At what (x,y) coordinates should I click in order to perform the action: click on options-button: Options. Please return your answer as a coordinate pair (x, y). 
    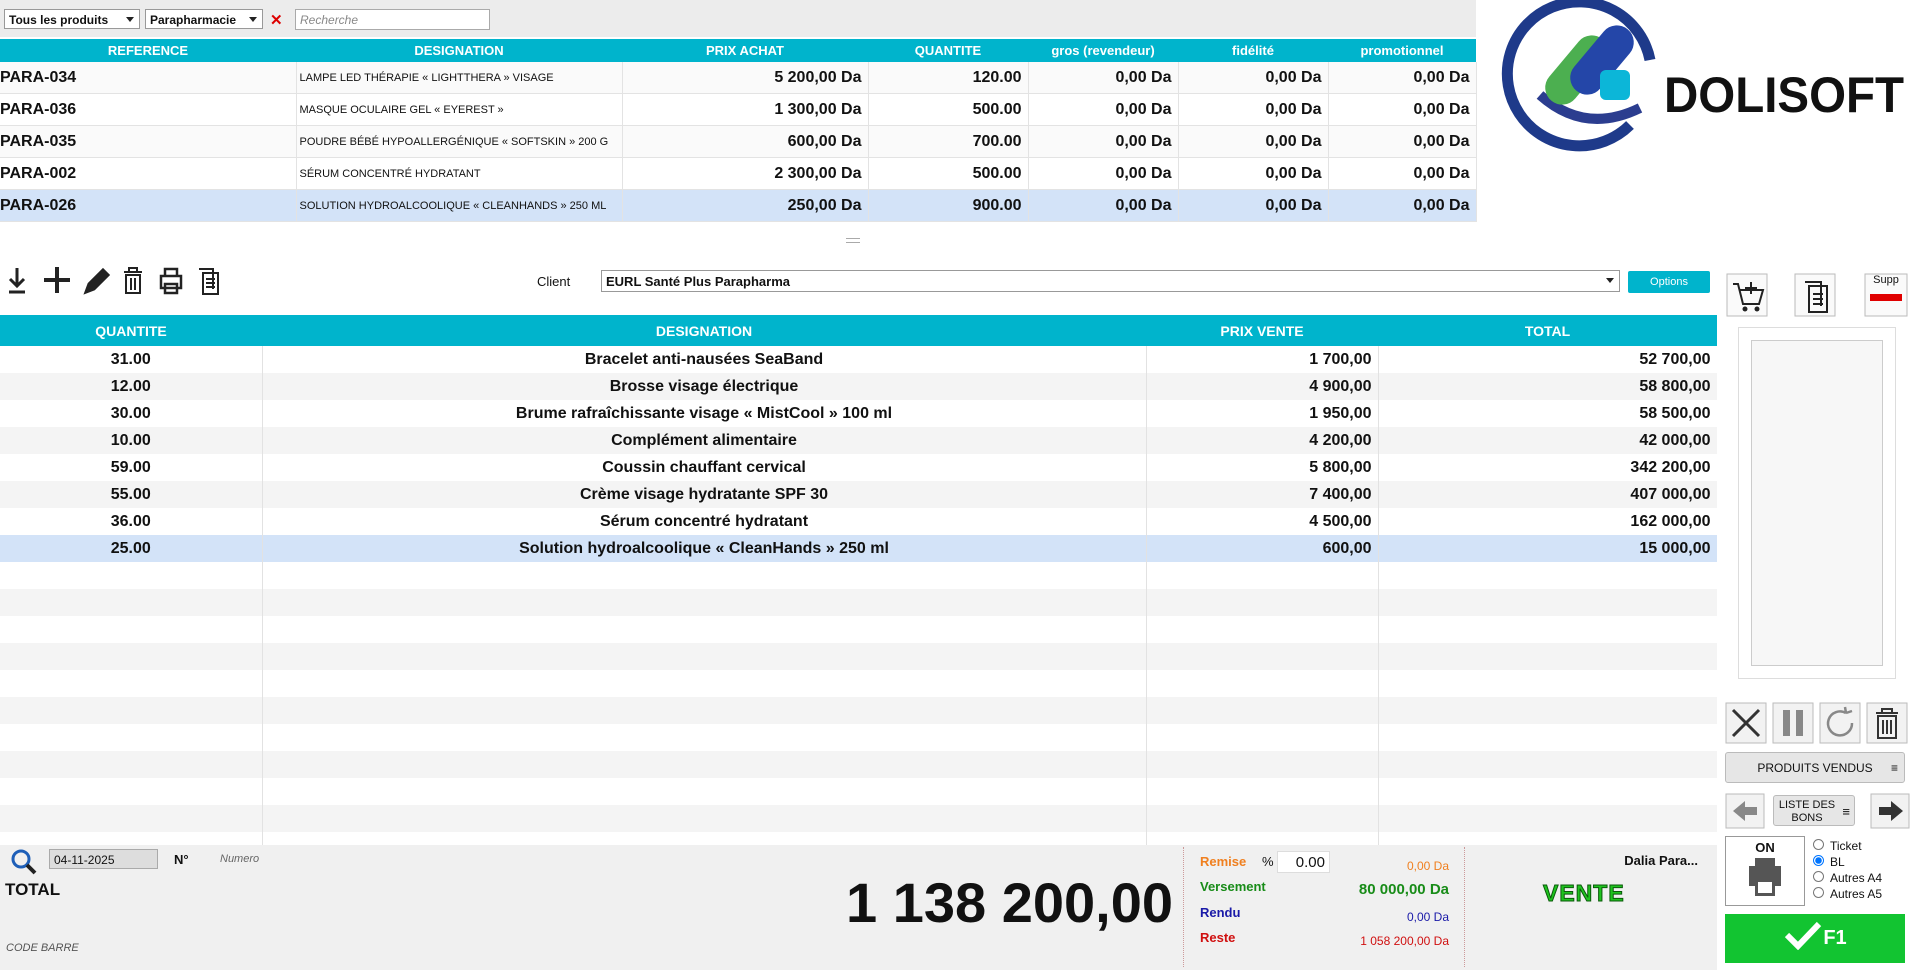
    Looking at the image, I should click on (1669, 282).